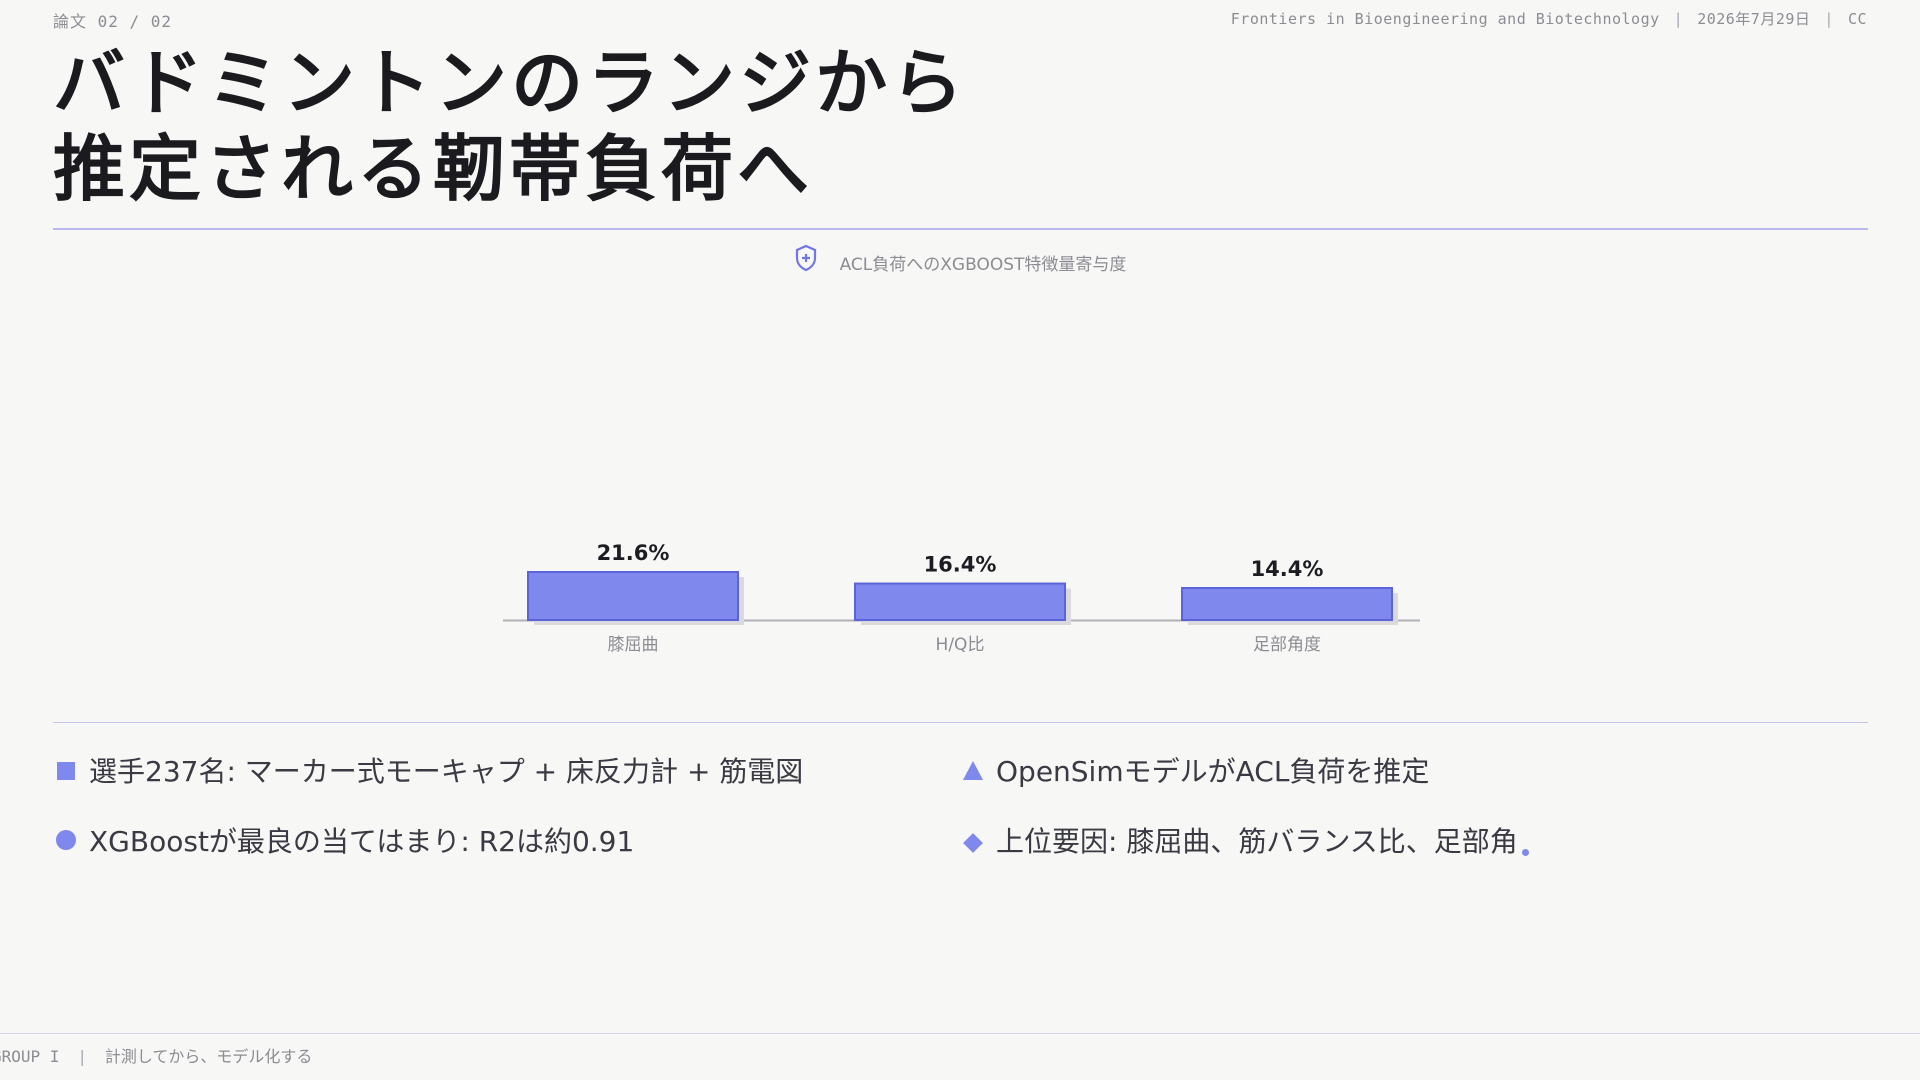 The width and height of the screenshot is (1920, 1080). I want to click on footer-divider, so click(960, 1033).